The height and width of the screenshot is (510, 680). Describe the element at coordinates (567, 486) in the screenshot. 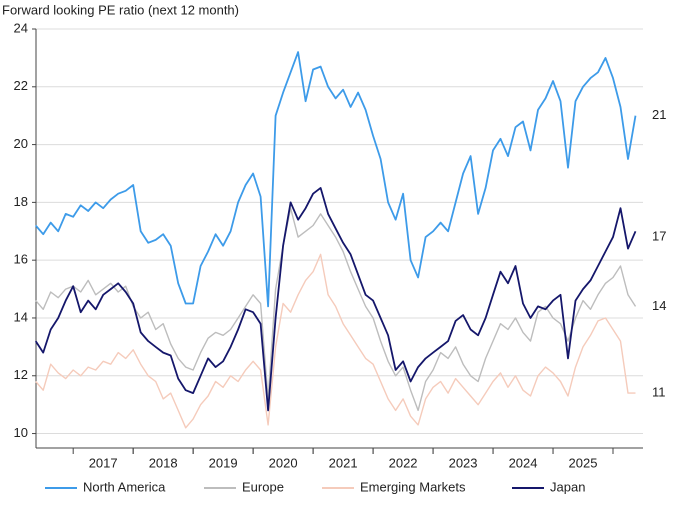

I see `legend-label: Japan` at that location.